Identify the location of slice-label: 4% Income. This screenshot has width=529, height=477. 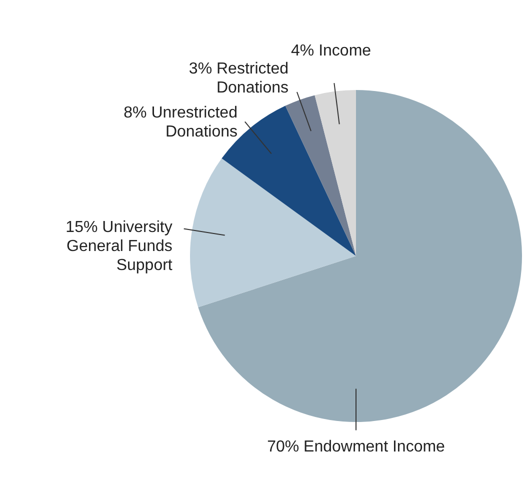
(331, 51).